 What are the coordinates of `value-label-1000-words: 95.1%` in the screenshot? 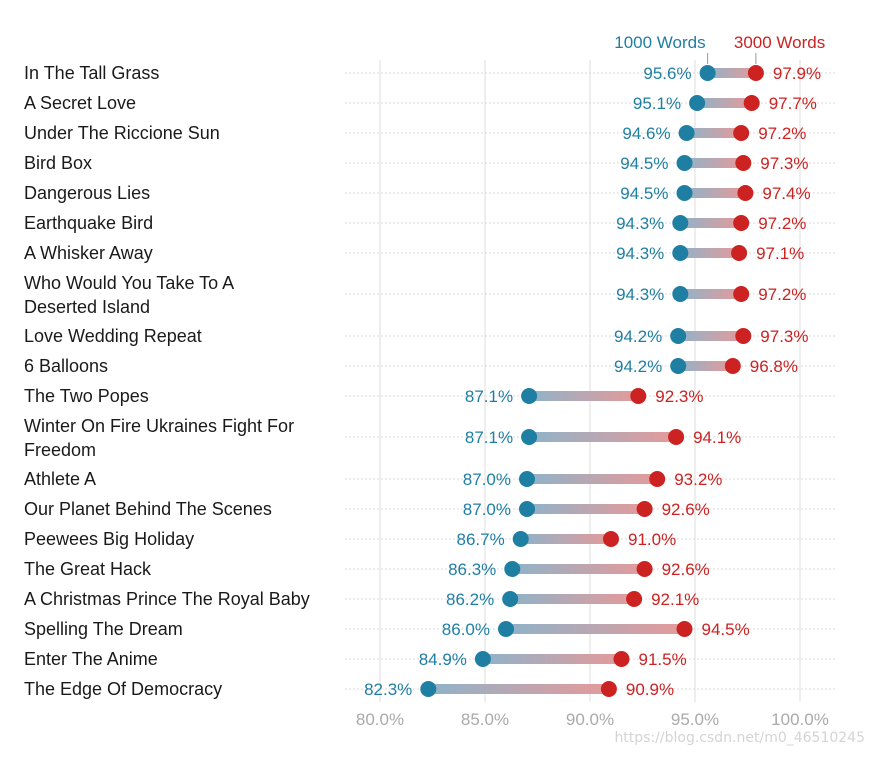 It's located at (657, 103).